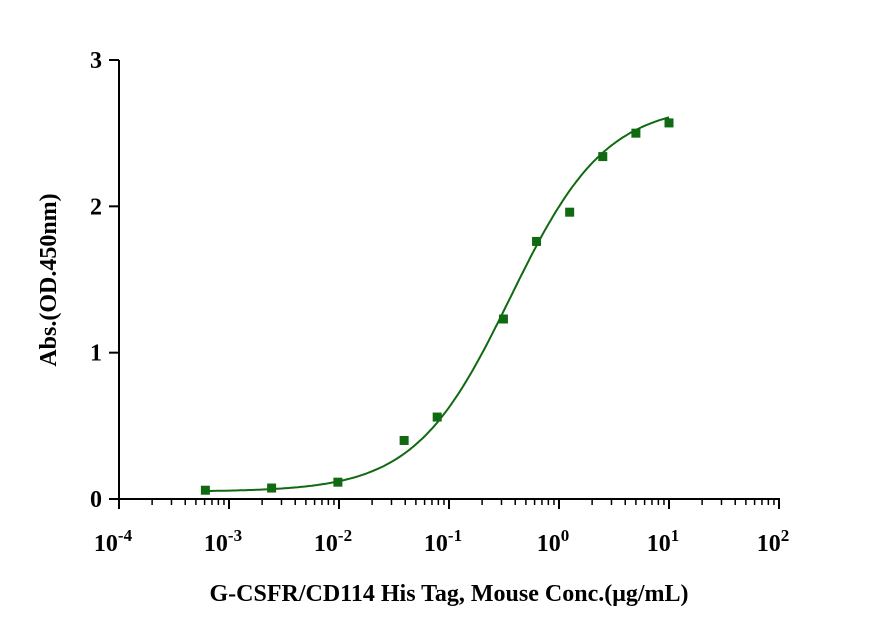 This screenshot has height=641, width=870. Describe the element at coordinates (663, 541) in the screenshot. I see `x-tick-label: 10¹` at that location.